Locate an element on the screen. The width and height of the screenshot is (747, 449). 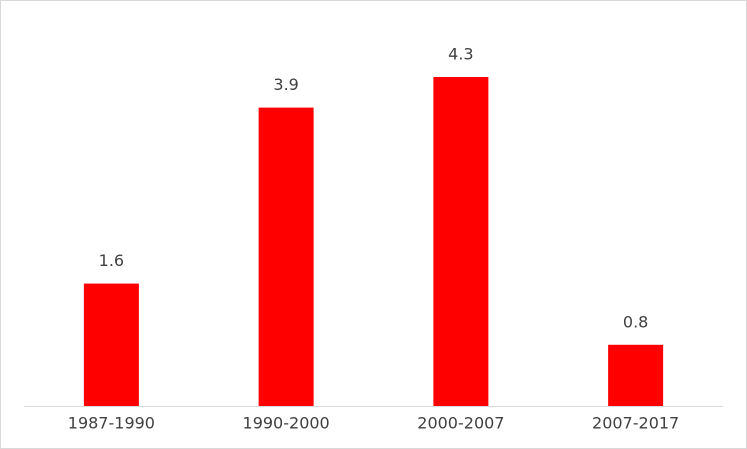
x-tick-label: 2000-2007 is located at coordinates (460, 423).